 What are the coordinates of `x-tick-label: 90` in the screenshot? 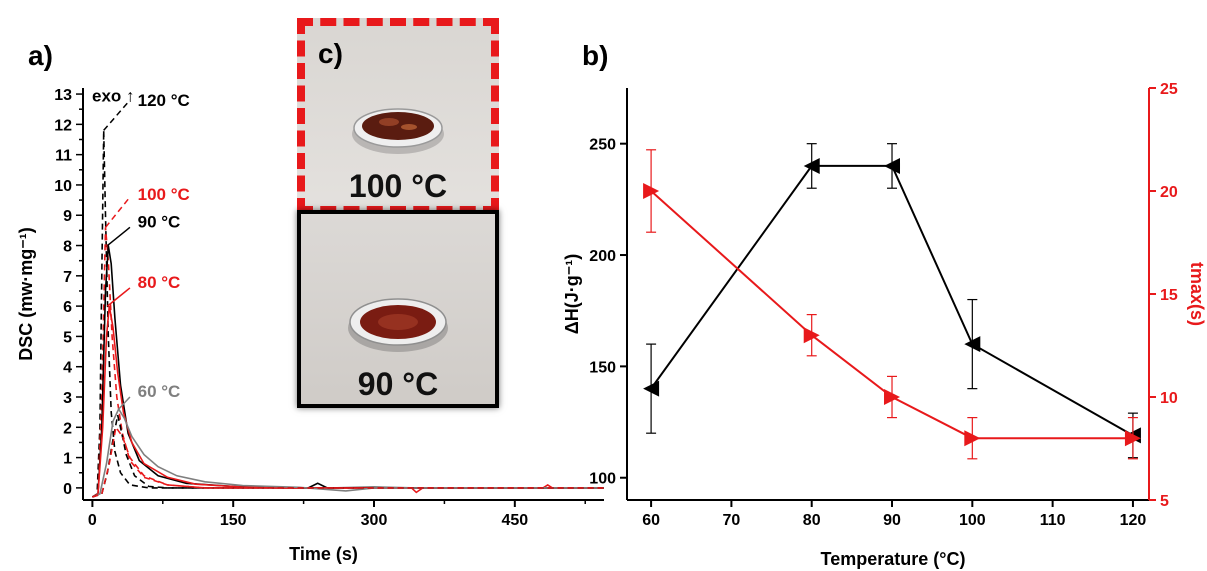 It's located at (892, 520).